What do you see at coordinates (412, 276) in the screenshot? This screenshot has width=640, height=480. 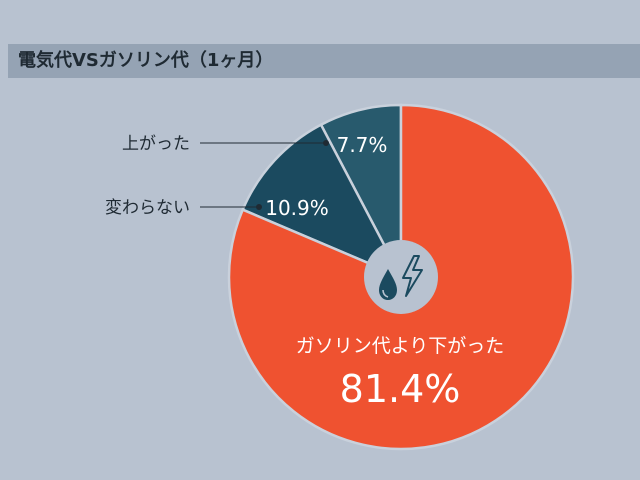 I see `lightning-icon` at bounding box center [412, 276].